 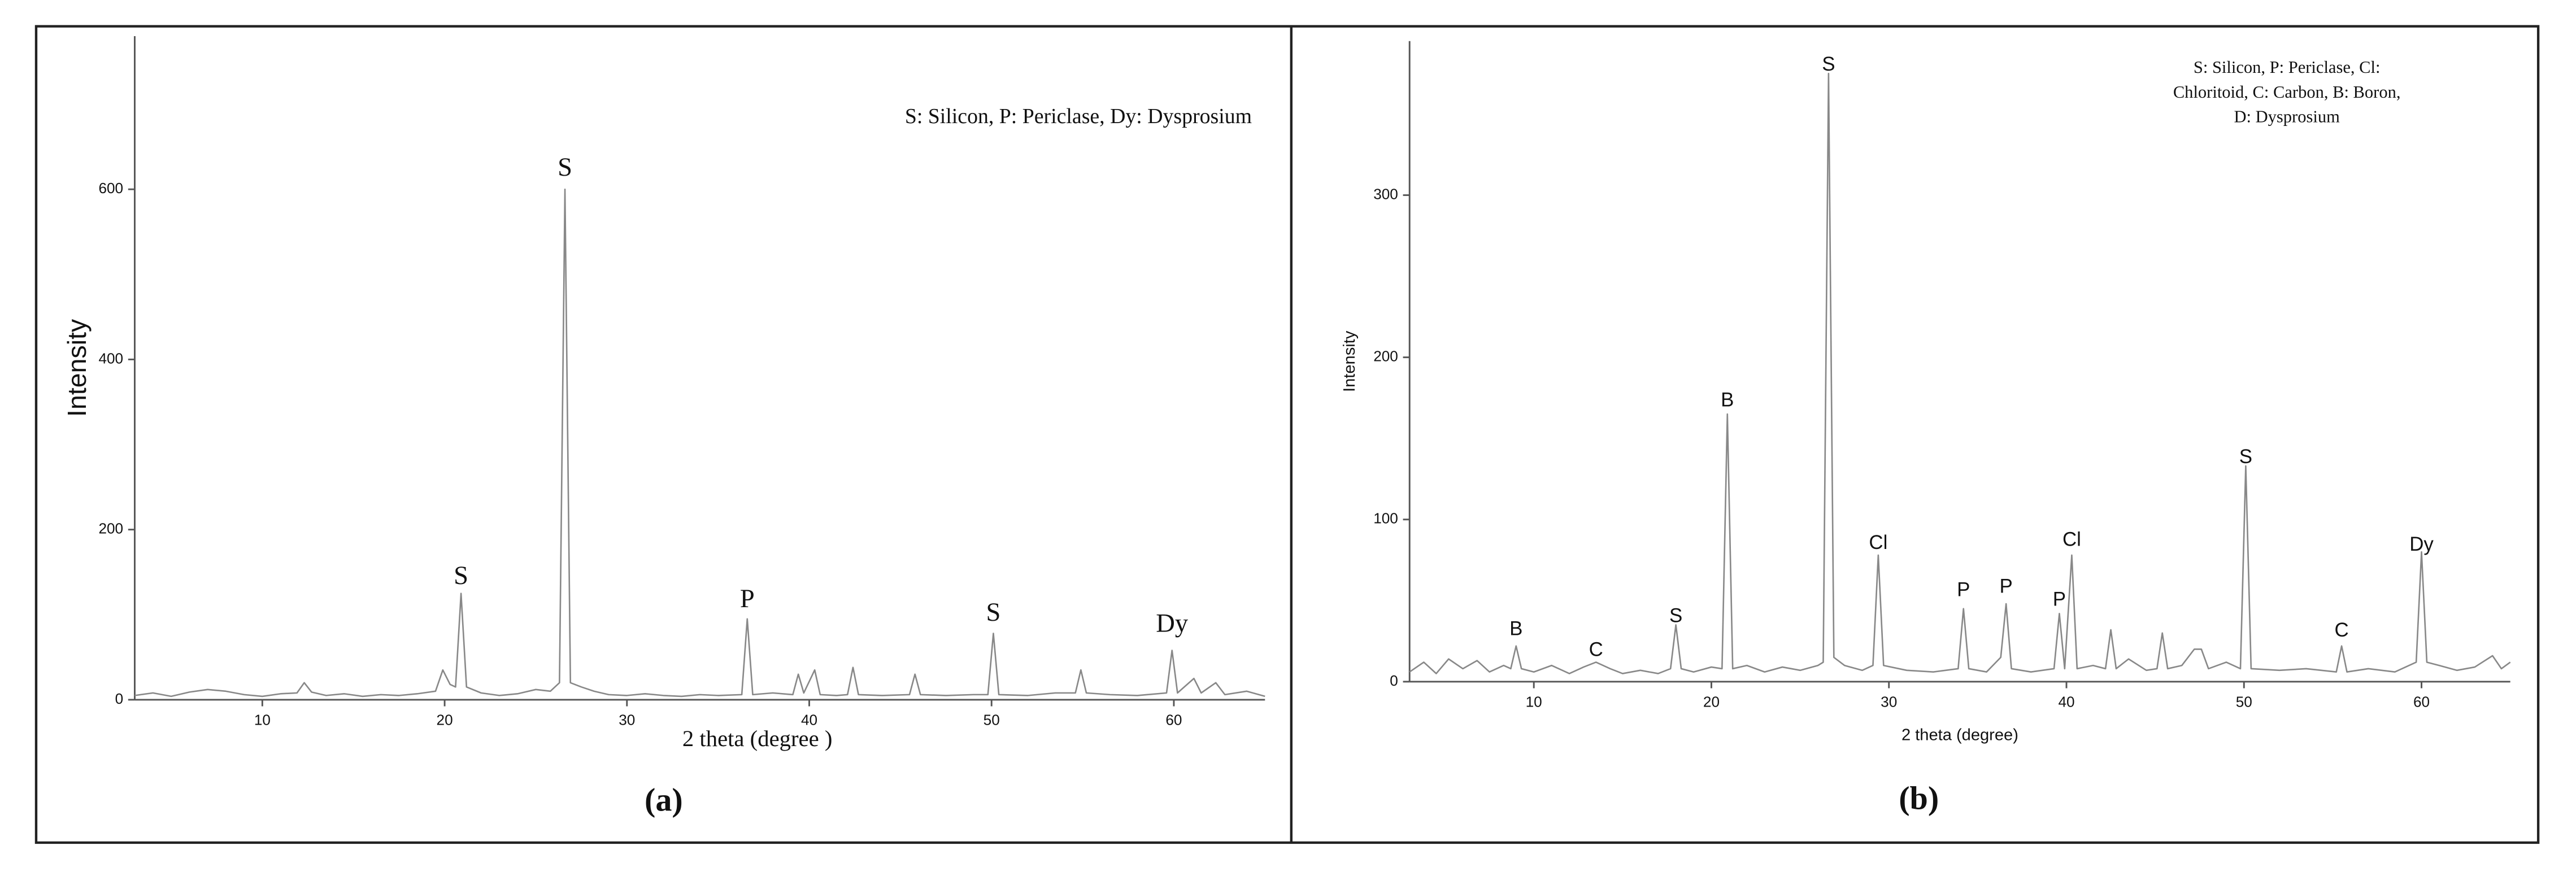 What do you see at coordinates (1385, 193) in the screenshot?
I see `y-tick-label: 300` at bounding box center [1385, 193].